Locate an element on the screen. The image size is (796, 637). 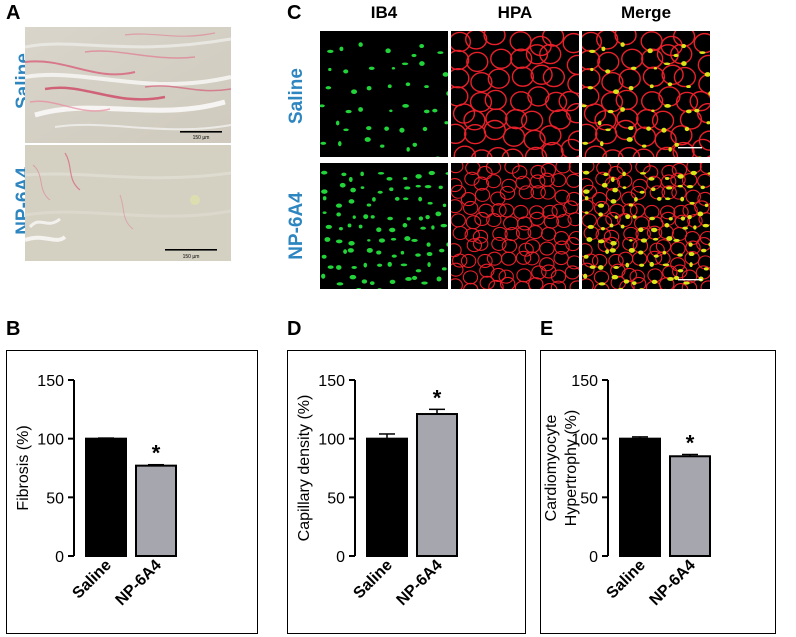
panel-c-row-label-np6a4: NP-6A4 is located at coordinates (296, 226).